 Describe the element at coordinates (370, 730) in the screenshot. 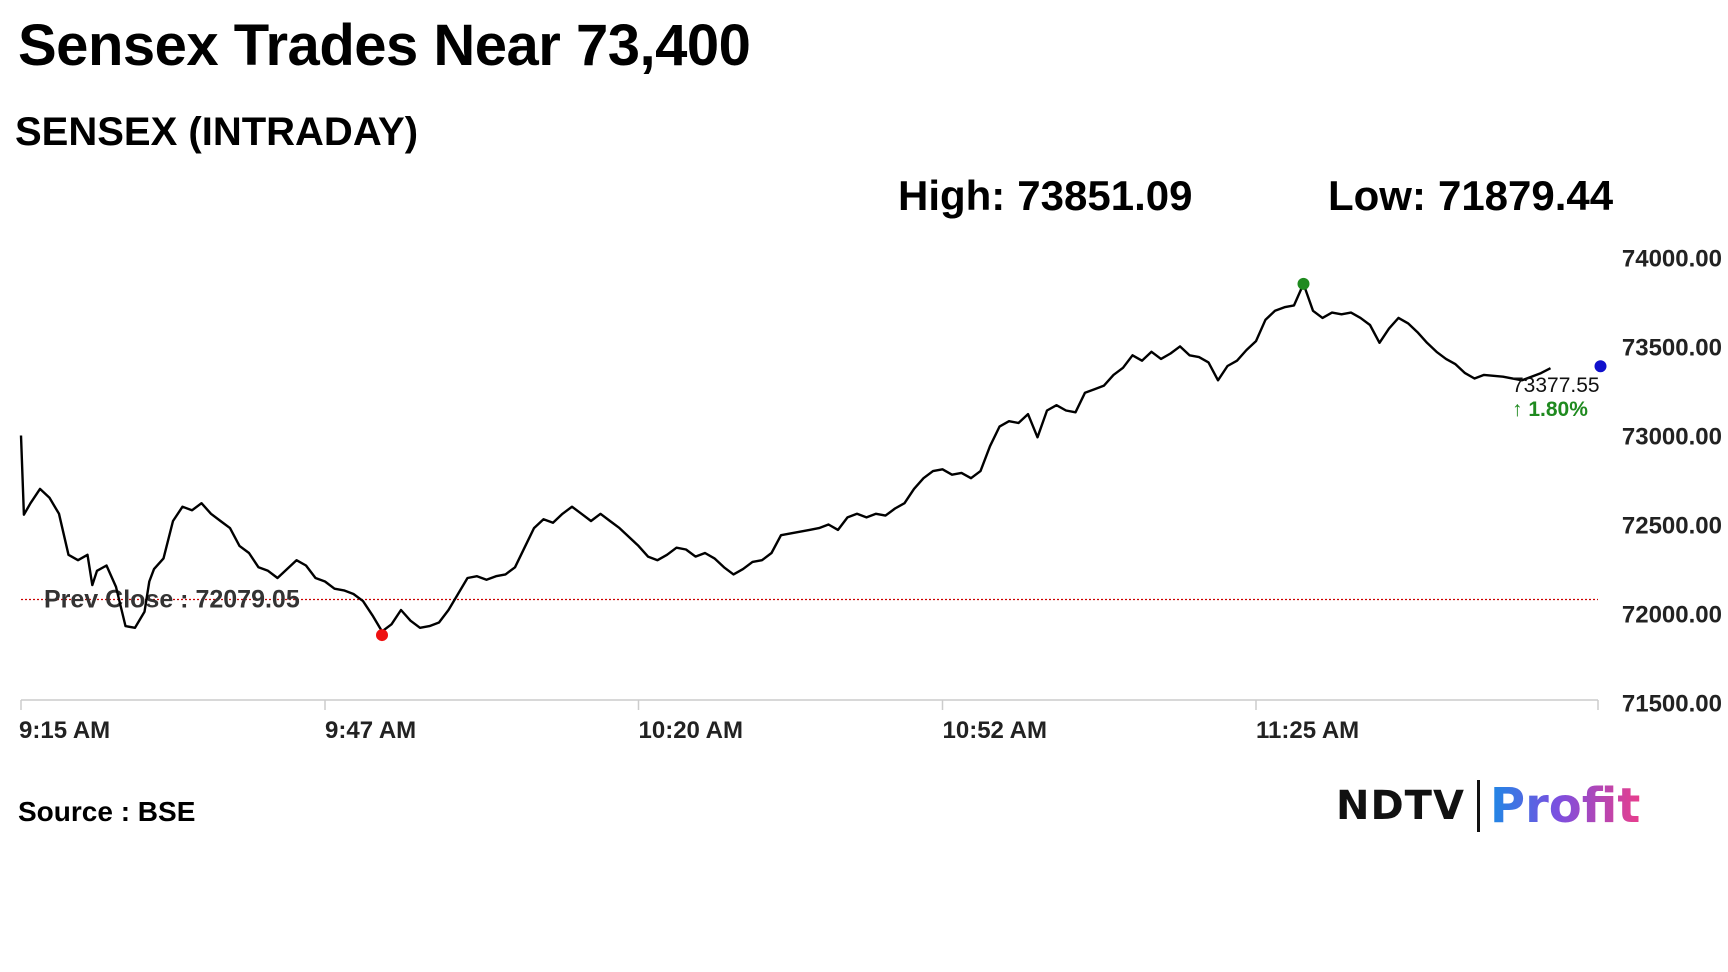

I see `x-tick-label: 9:47 AM` at that location.